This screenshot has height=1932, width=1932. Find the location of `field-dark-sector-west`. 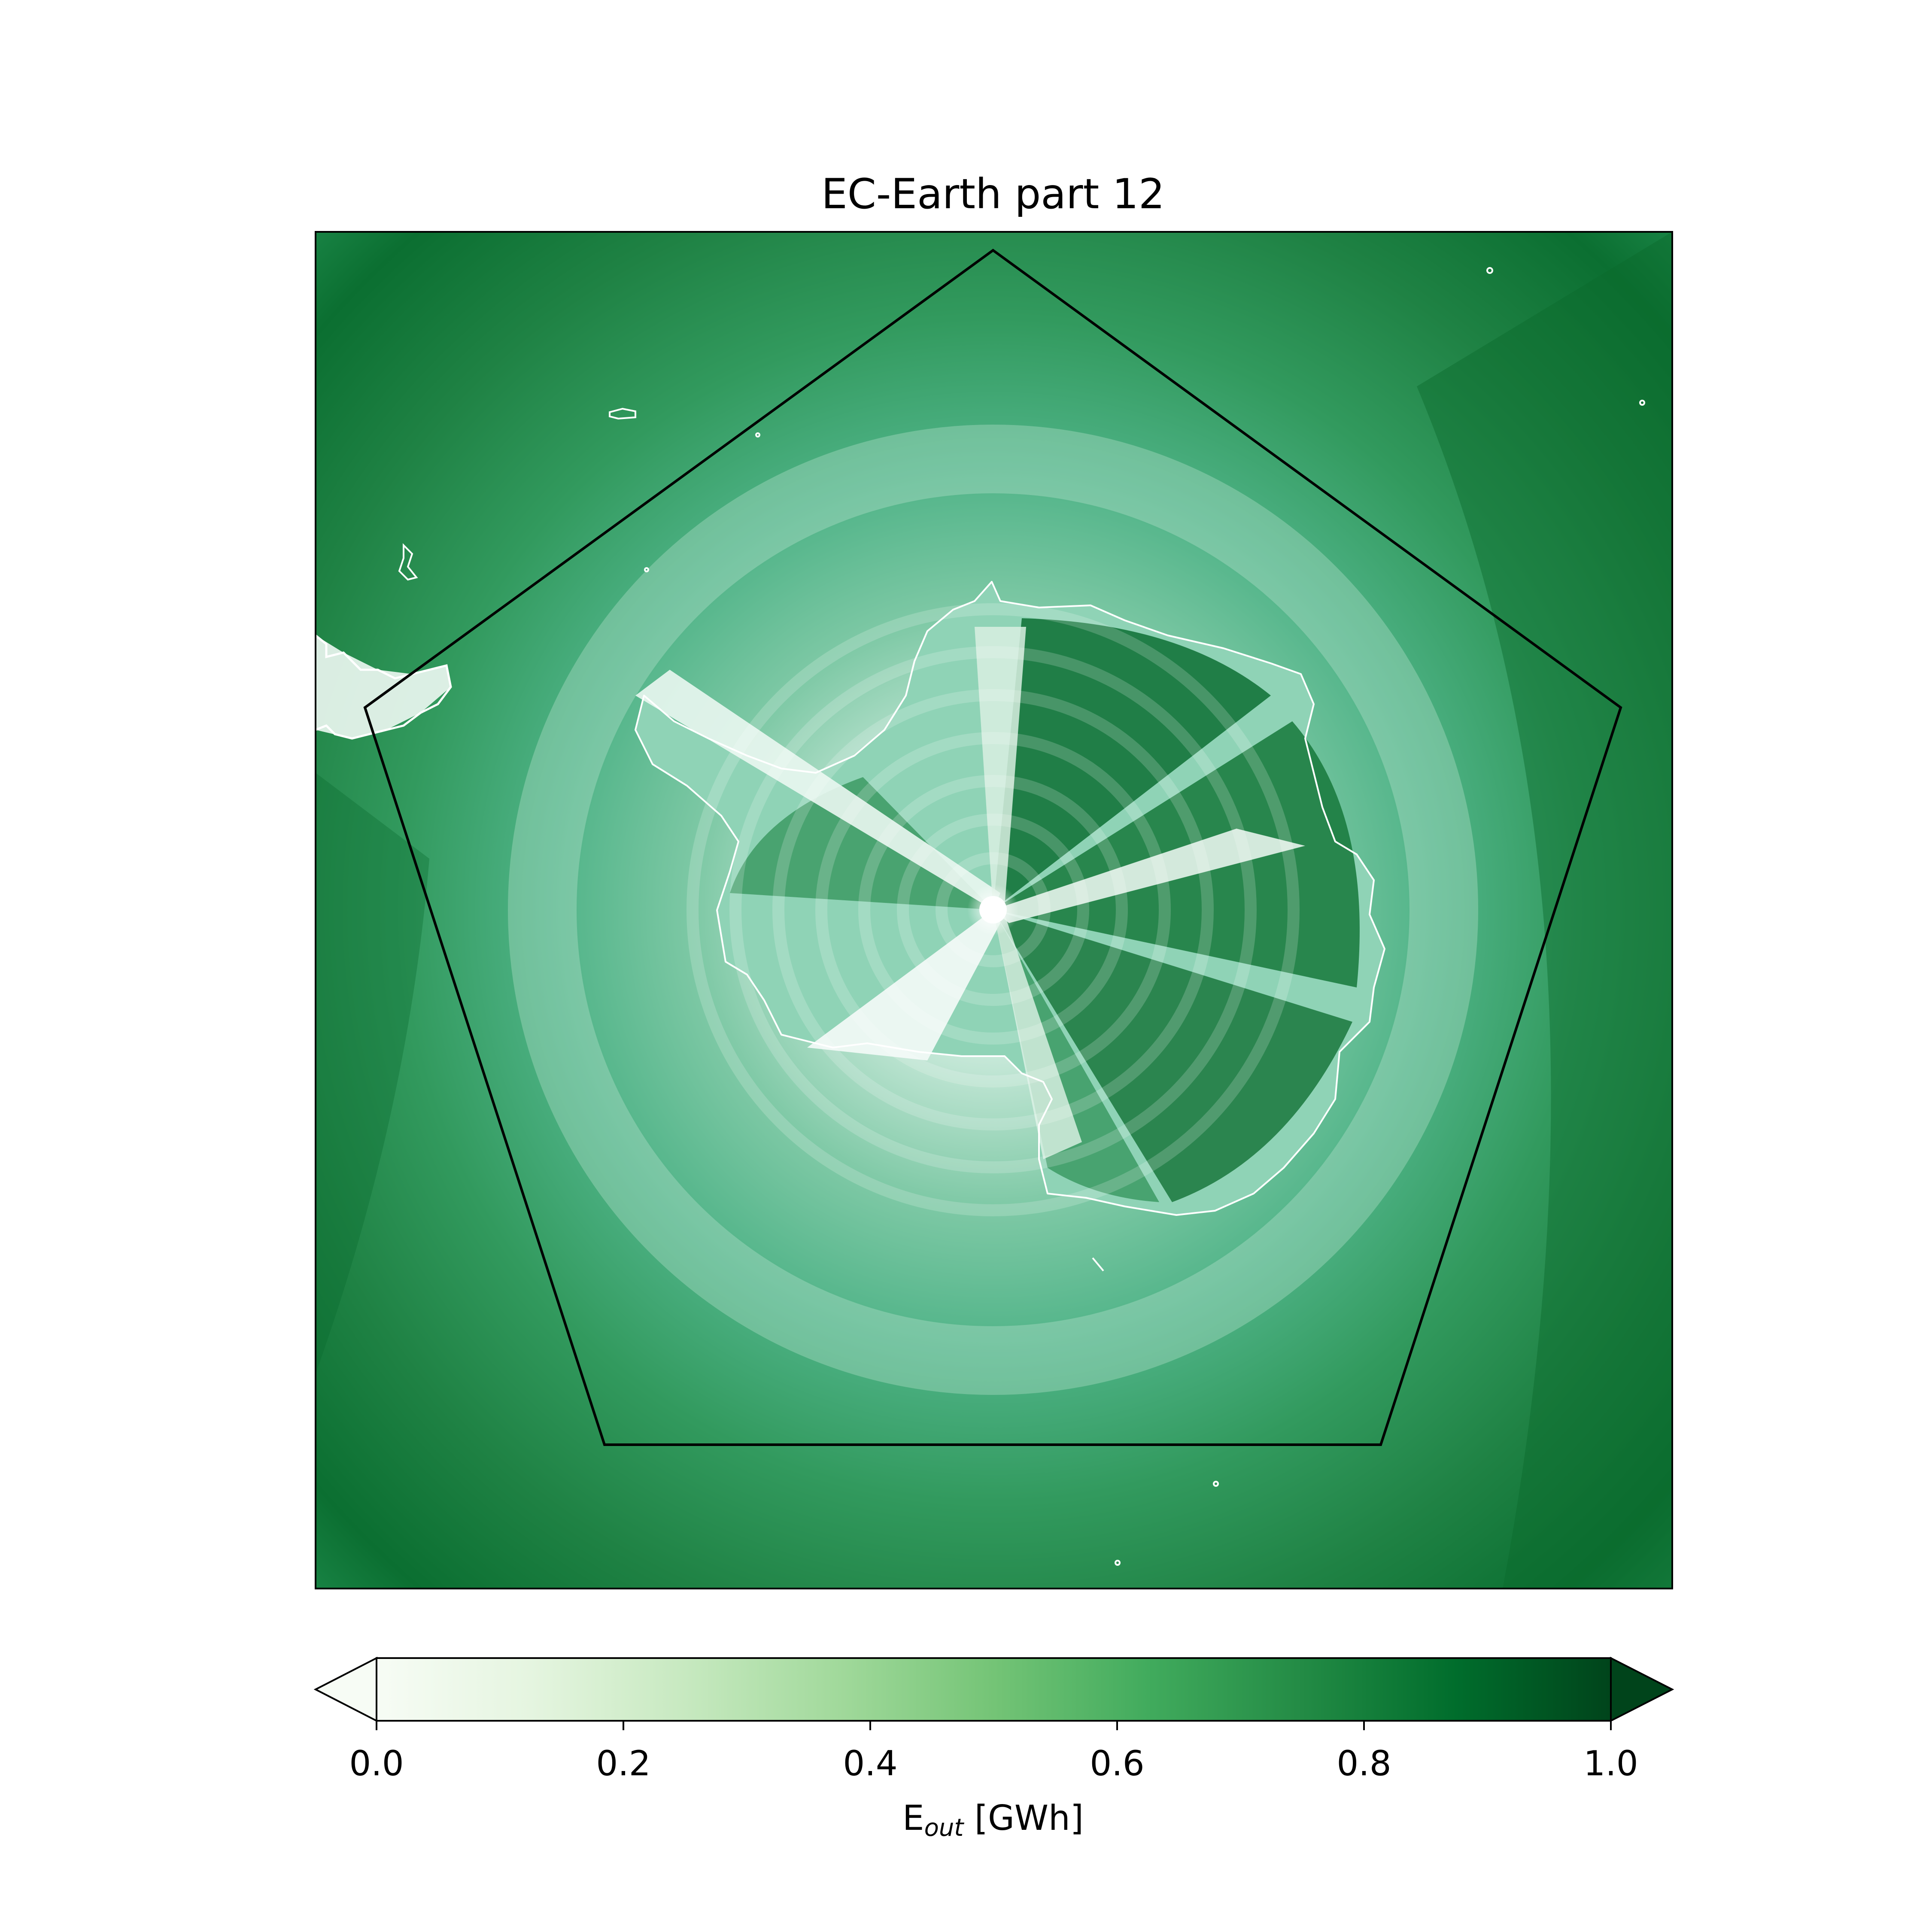

field-dark-sector-west is located at coordinates (372, 1074).